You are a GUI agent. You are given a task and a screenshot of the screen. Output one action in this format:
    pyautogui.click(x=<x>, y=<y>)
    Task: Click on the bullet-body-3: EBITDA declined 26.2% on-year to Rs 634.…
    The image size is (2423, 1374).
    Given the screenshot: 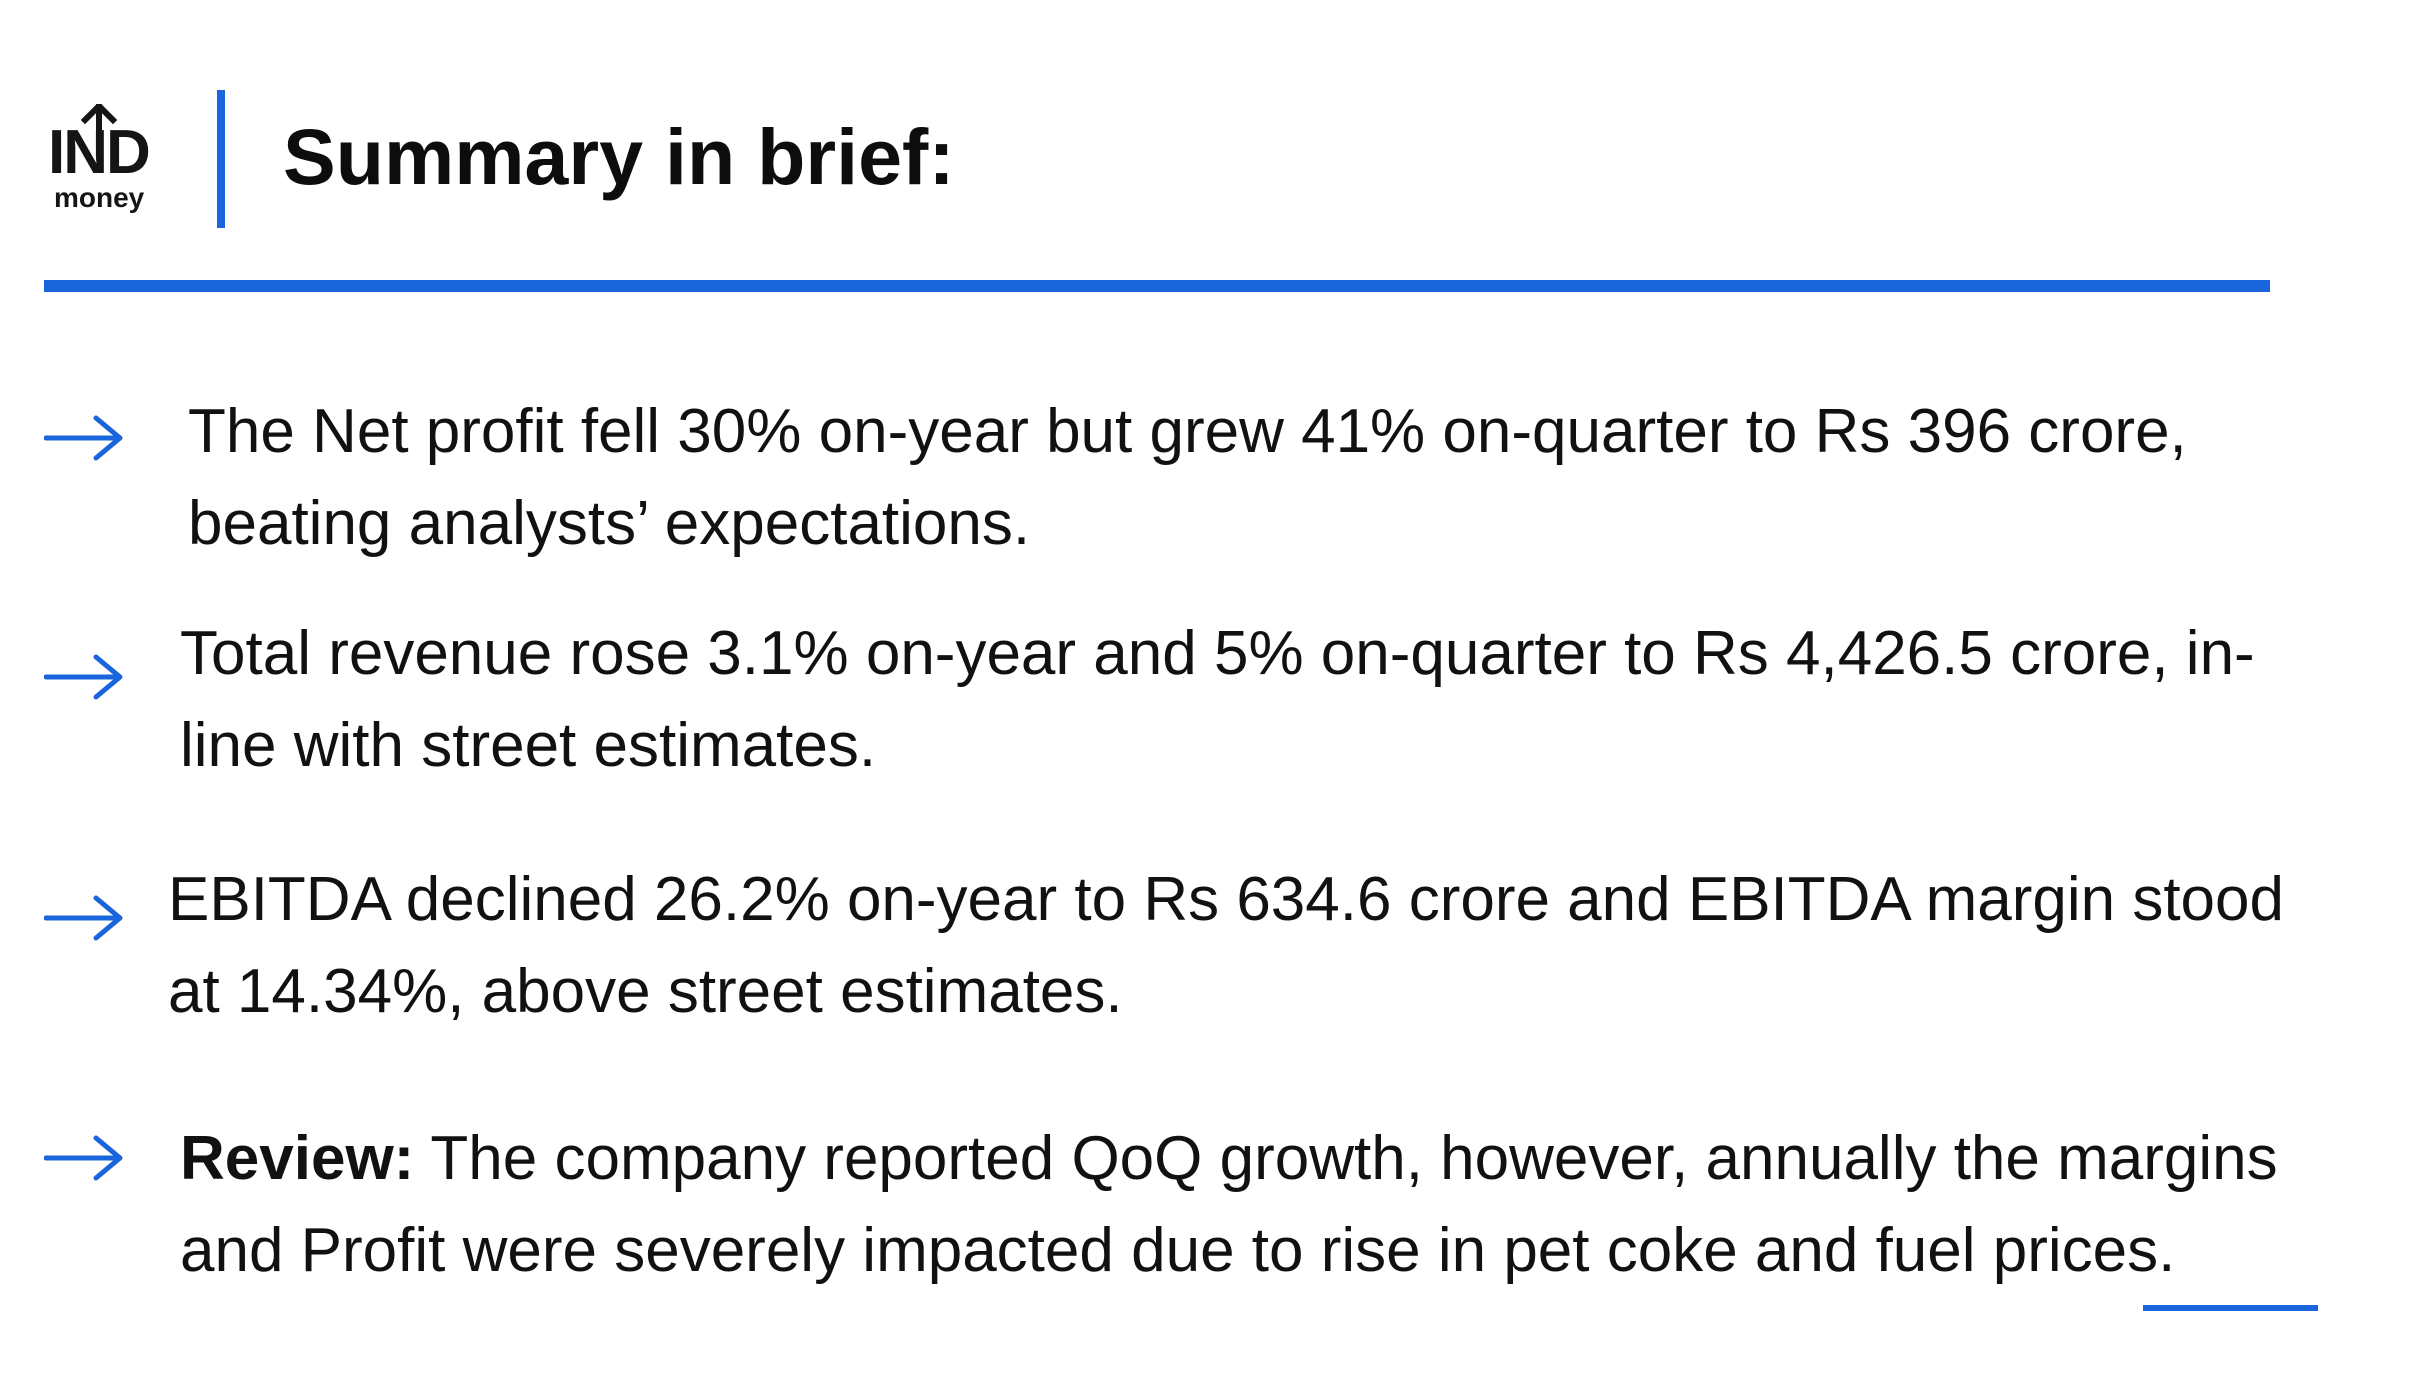 What is the action you would take?
    pyautogui.click(x=1226, y=945)
    